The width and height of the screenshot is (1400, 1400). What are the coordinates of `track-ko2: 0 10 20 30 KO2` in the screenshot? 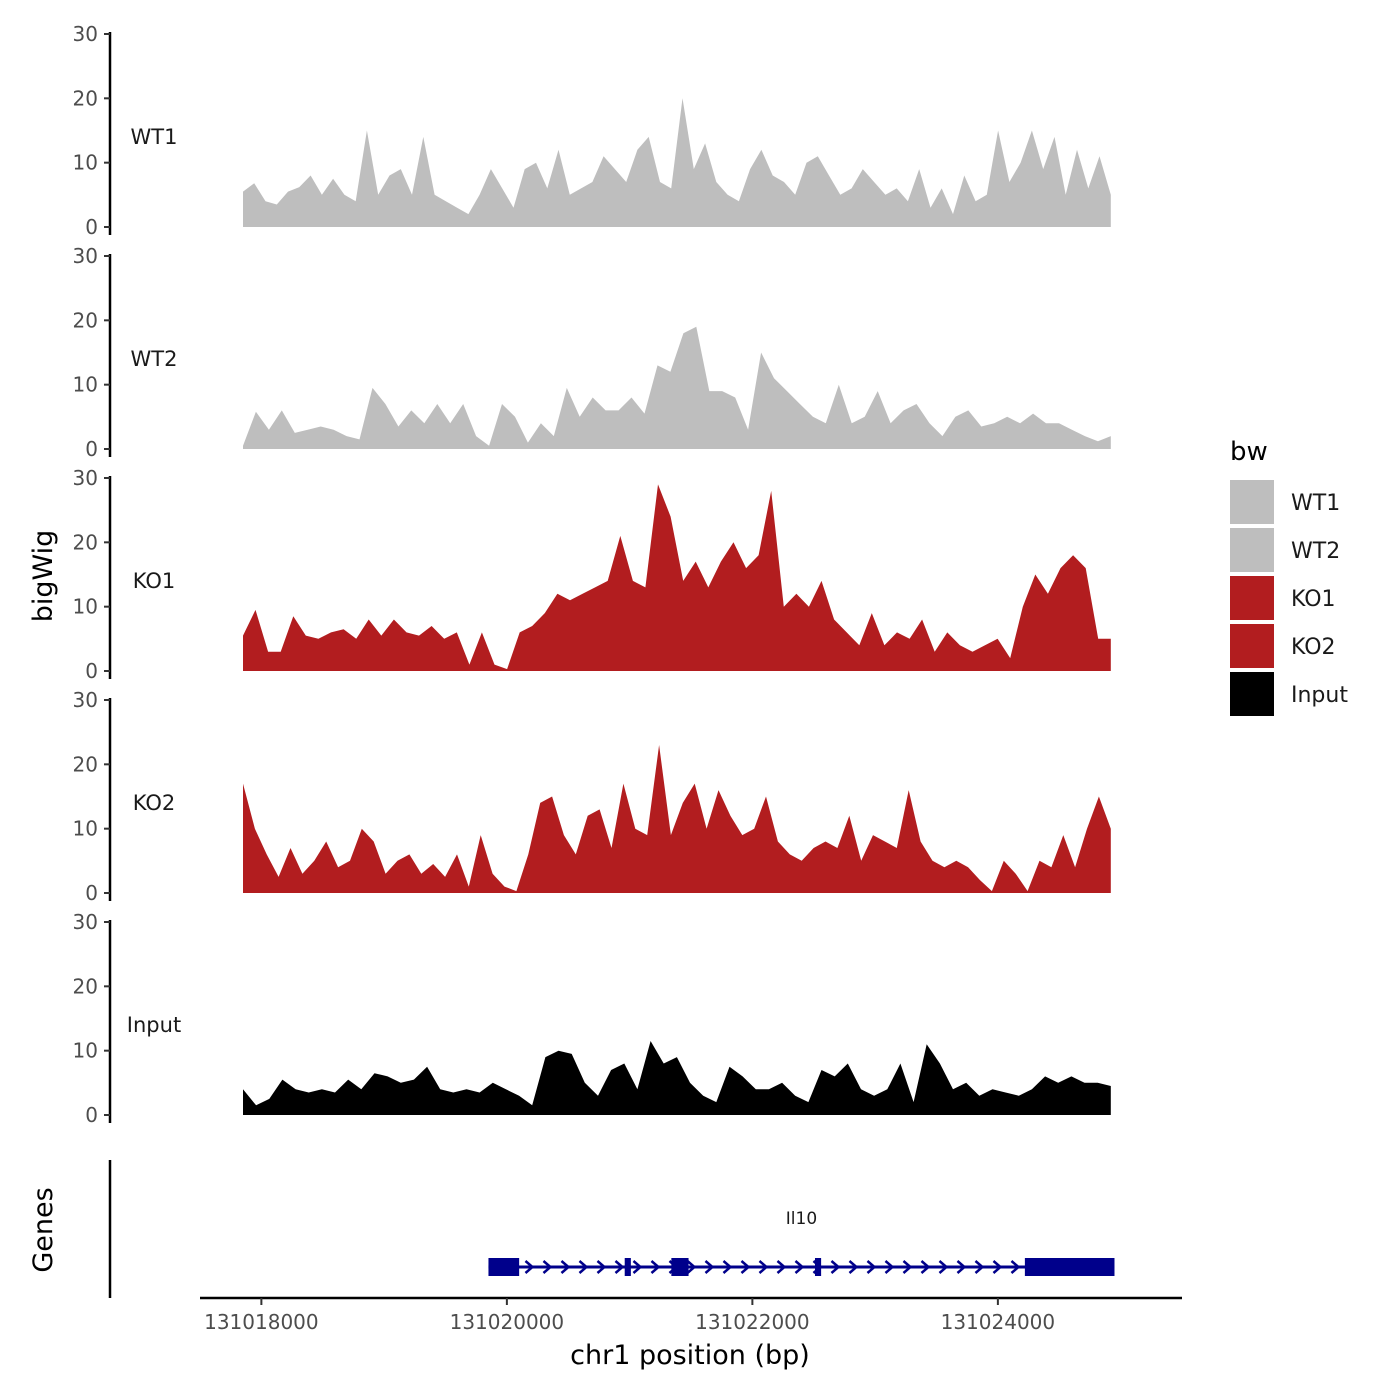 It's located at (592, 796).